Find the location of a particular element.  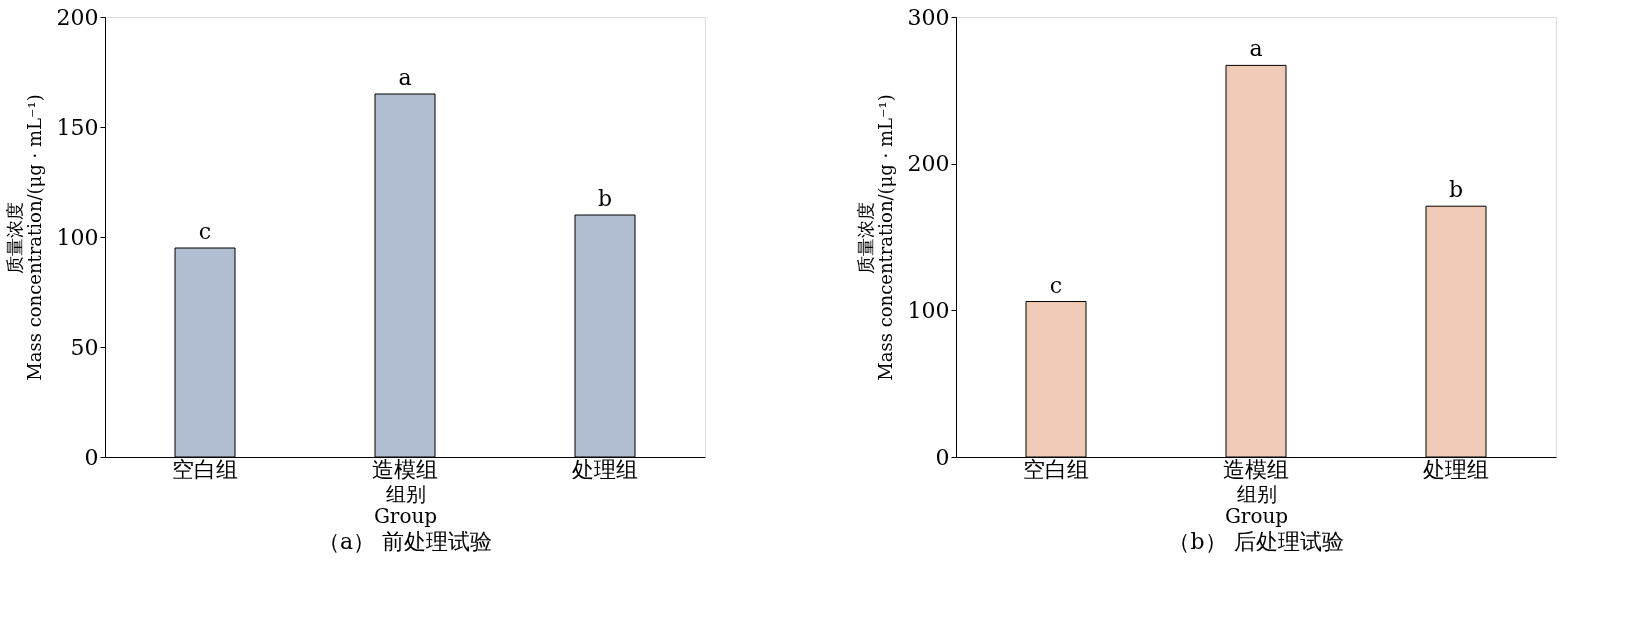

y-tick-label: 150 is located at coordinates (77, 127).